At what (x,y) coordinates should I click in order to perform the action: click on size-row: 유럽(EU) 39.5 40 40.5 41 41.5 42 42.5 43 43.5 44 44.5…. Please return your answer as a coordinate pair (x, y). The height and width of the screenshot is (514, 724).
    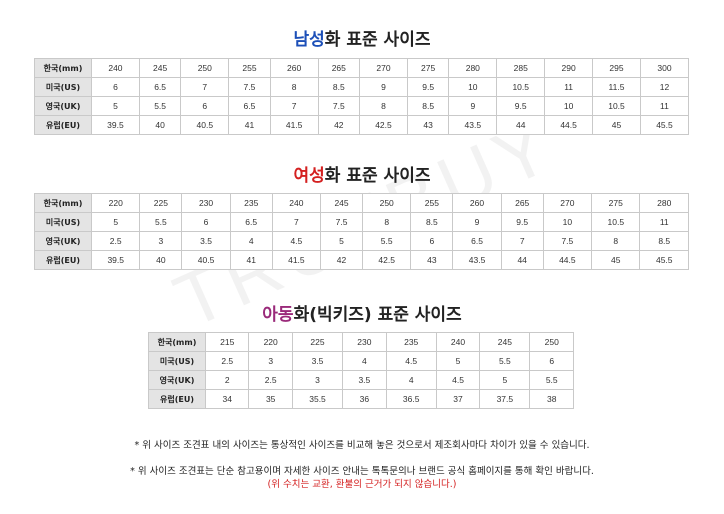
    Looking at the image, I should click on (361, 260).